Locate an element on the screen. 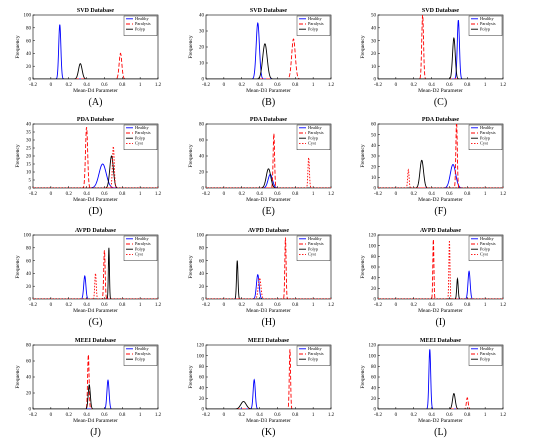  panel-label: (E) is located at coordinates (268, 211).